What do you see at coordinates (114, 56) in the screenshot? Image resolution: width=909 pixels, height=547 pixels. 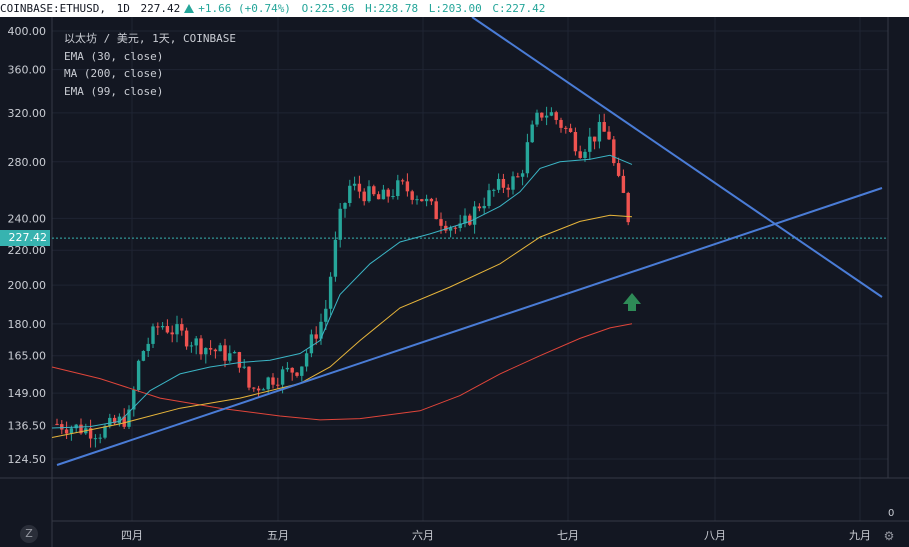 I see `legend-indicator: EMA (30, close)` at bounding box center [114, 56].